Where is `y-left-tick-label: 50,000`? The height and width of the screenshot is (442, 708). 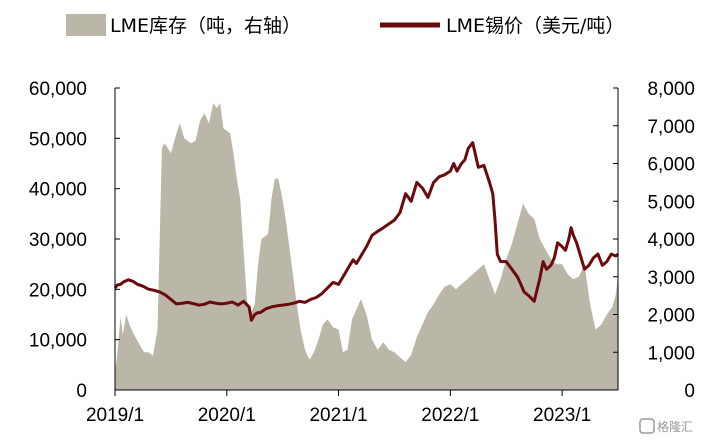
y-left-tick-label: 50,000 is located at coordinates (58, 139).